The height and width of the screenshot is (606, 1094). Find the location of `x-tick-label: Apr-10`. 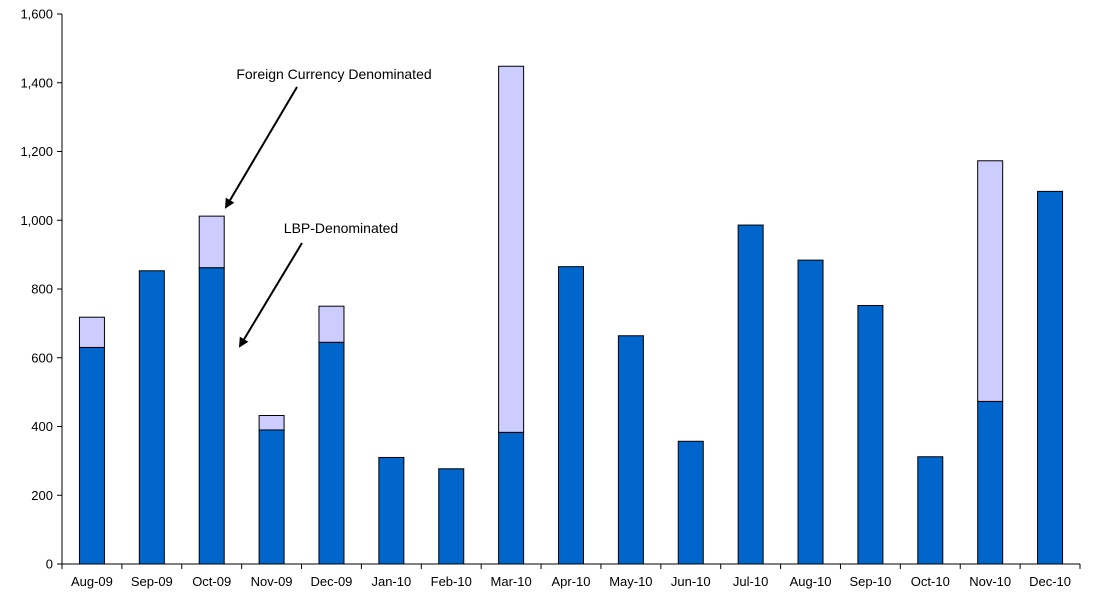

x-tick-label: Apr-10 is located at coordinates (570, 581).